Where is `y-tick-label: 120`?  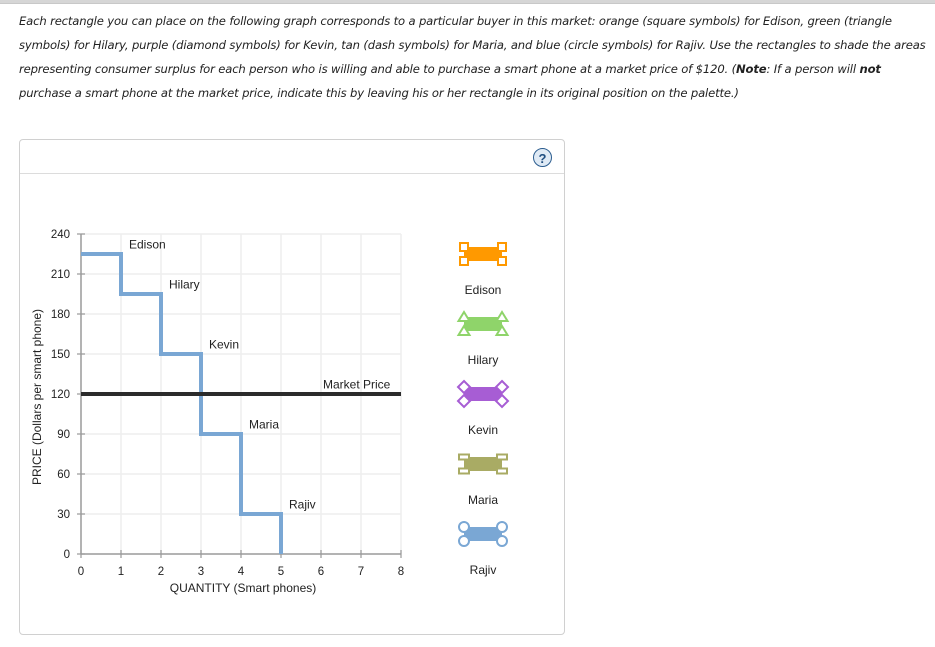
y-tick-label: 120 is located at coordinates (60, 395).